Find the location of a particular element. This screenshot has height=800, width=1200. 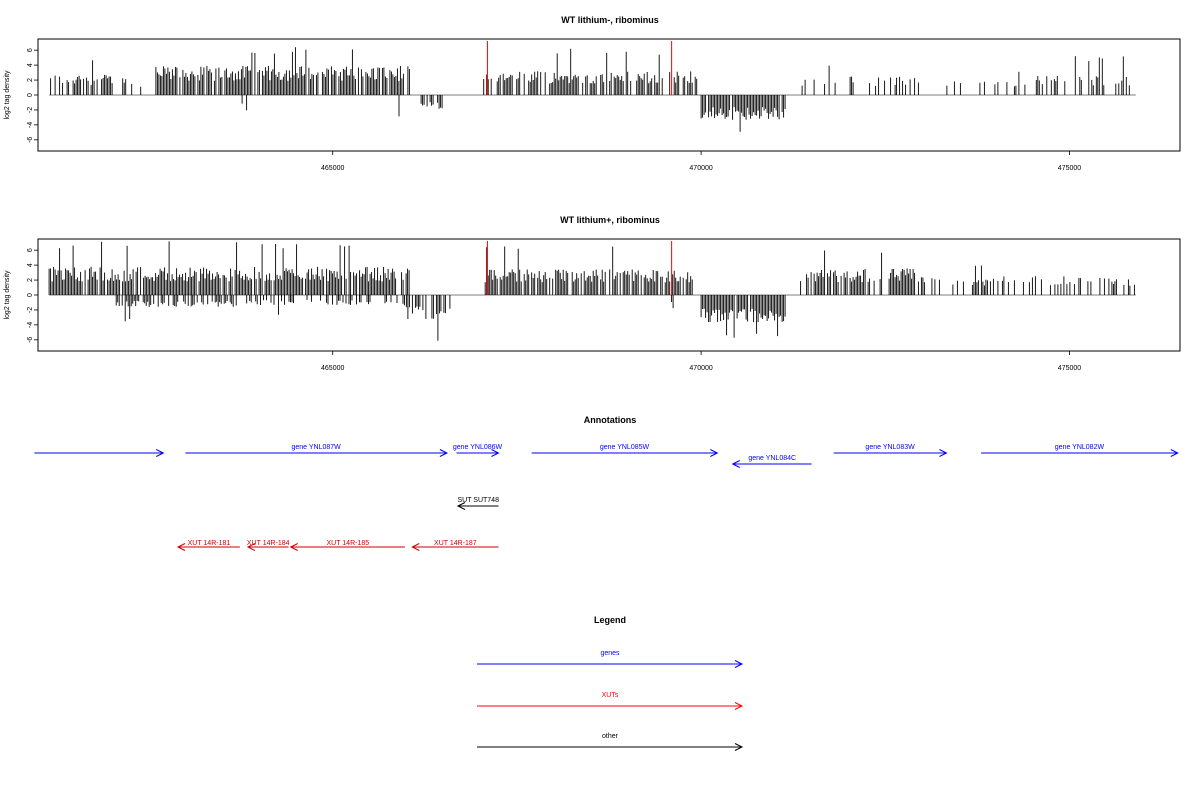

xut-label: XUT 14R-185 is located at coordinates (347, 543).